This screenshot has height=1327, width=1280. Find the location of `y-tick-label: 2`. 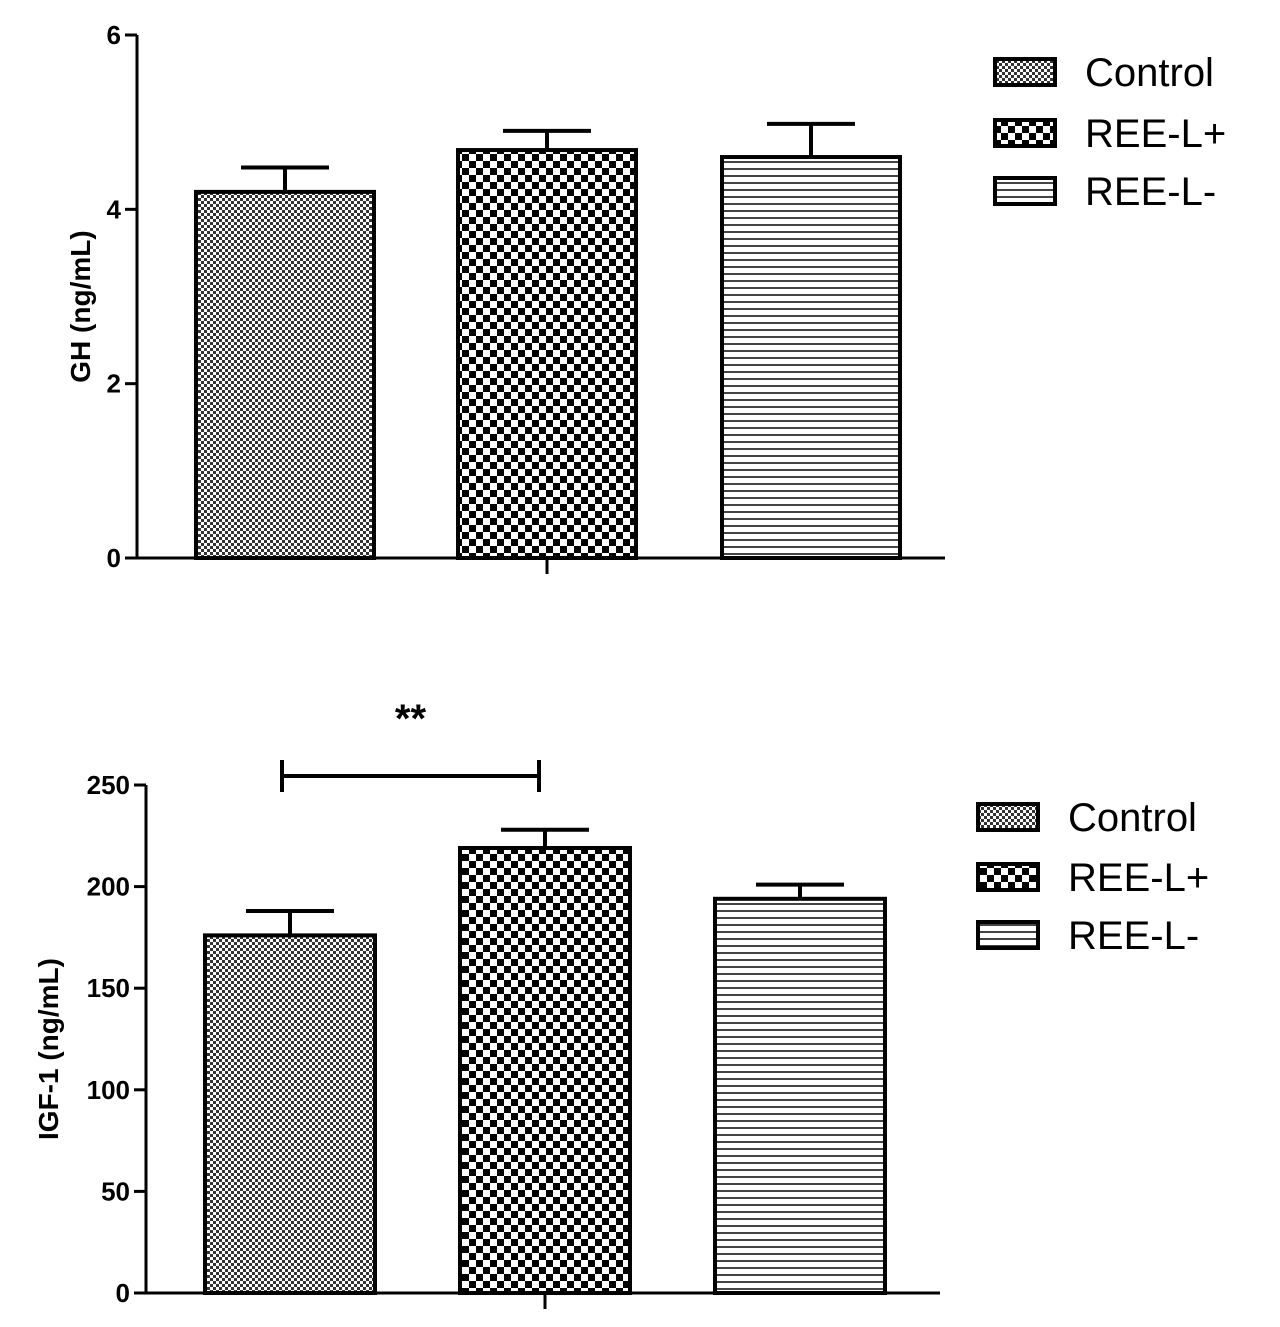

y-tick-label: 2 is located at coordinates (114, 384).